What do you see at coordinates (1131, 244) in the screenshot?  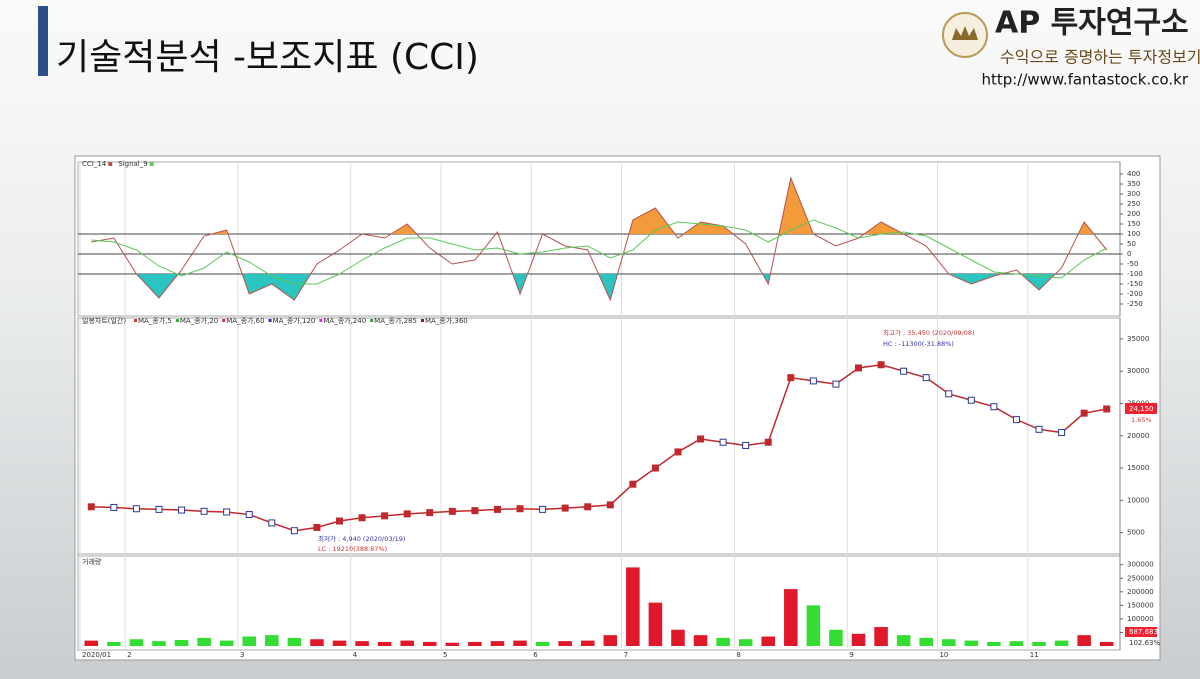 I see `y-tick-label: 50` at bounding box center [1131, 244].